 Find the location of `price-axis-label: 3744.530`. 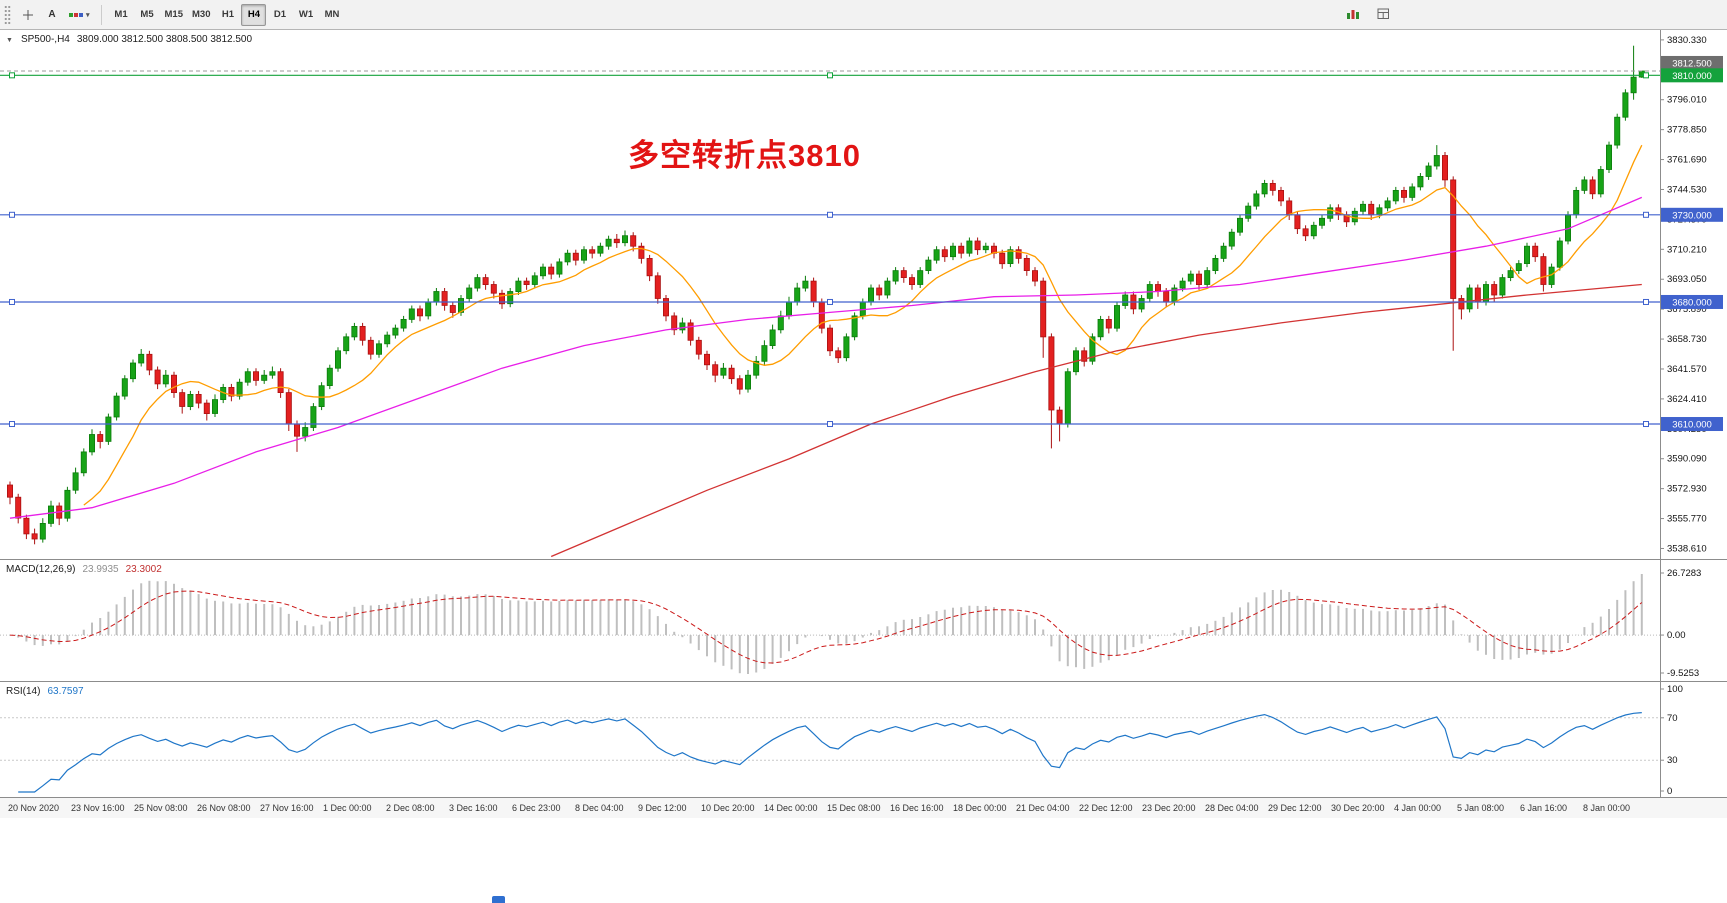

price-axis-label: 3744.530 is located at coordinates (1687, 189).